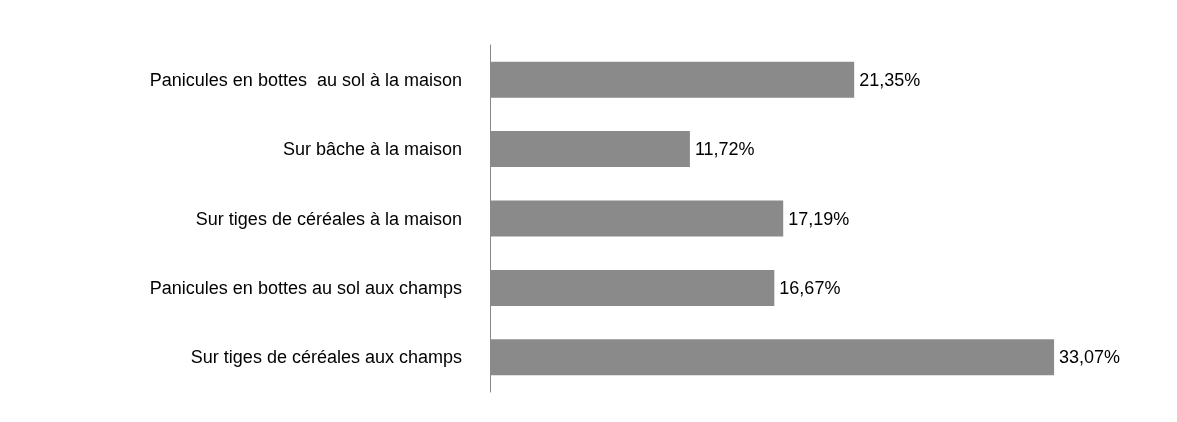 Image resolution: width=1177 pixels, height=422 pixels. I want to click on data-label: 11,72%, so click(724, 149).